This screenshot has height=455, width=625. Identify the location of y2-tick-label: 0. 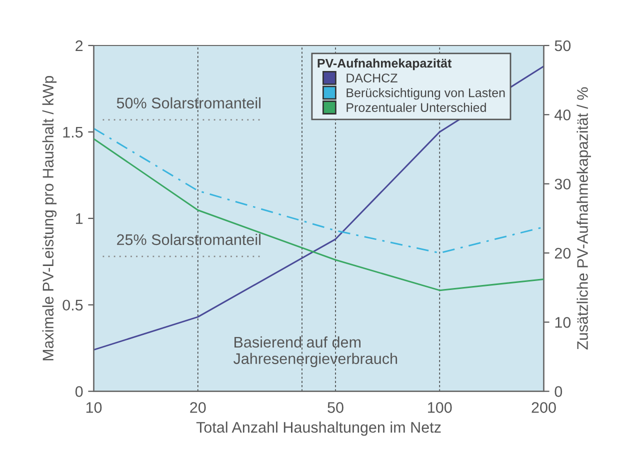
(558, 391).